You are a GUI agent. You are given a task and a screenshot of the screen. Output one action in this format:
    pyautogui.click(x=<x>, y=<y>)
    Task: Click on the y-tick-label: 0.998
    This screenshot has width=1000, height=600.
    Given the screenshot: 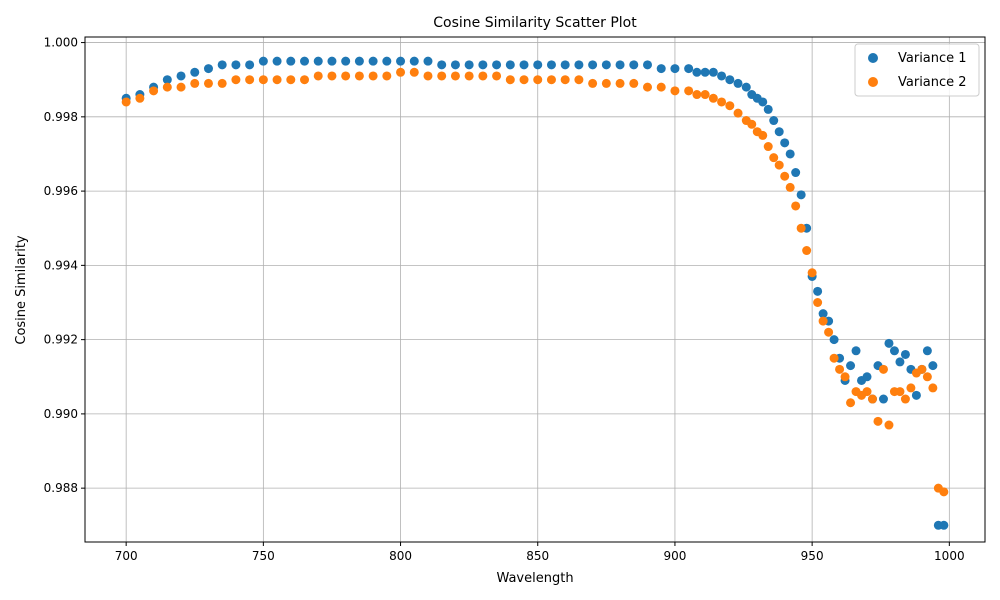 What is the action you would take?
    pyautogui.click(x=61, y=117)
    